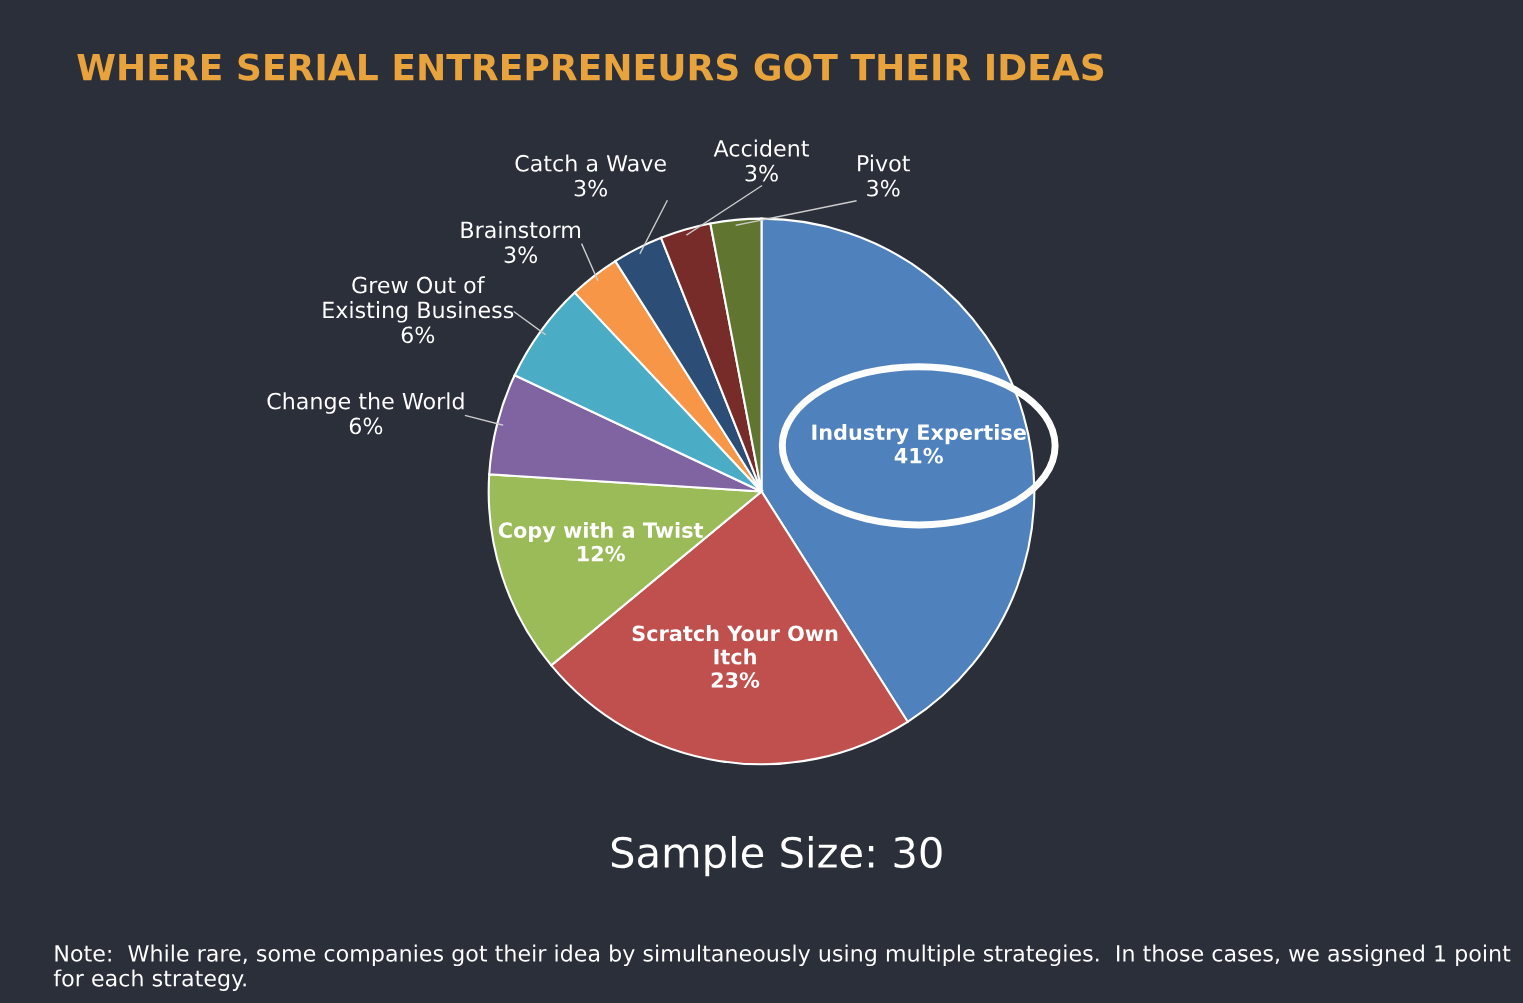 This screenshot has width=1523, height=1003. What do you see at coordinates (418, 299) in the screenshot?
I see `slice-label: Grew Out of Existing Business` at bounding box center [418, 299].